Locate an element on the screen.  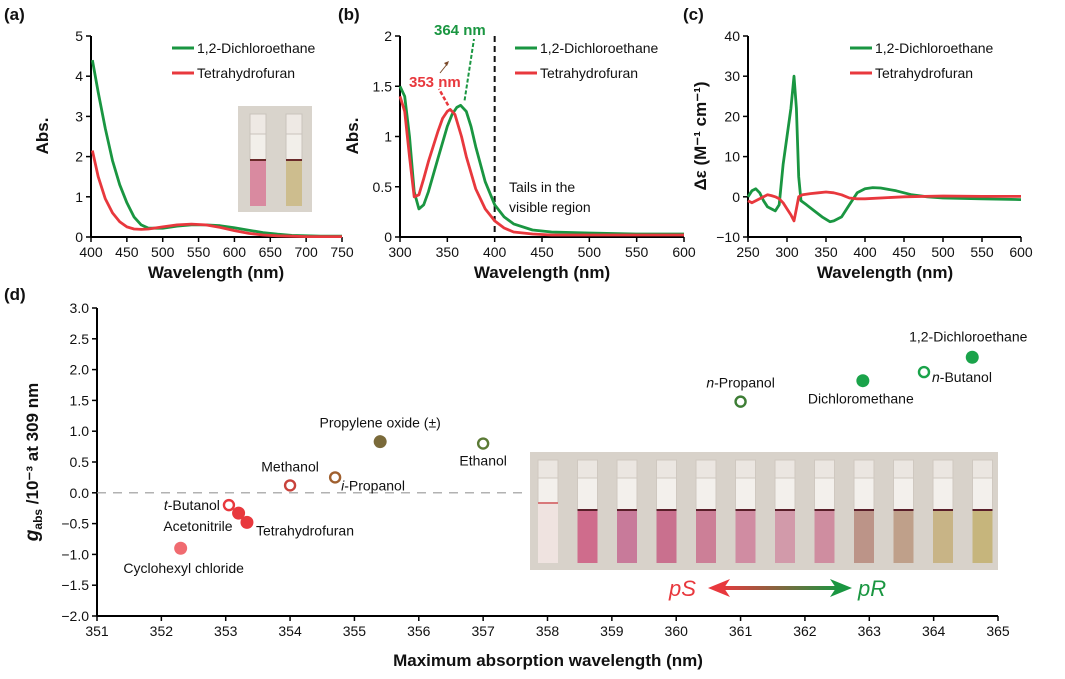
cuvette-series-photo is located at coordinates (764, 511).